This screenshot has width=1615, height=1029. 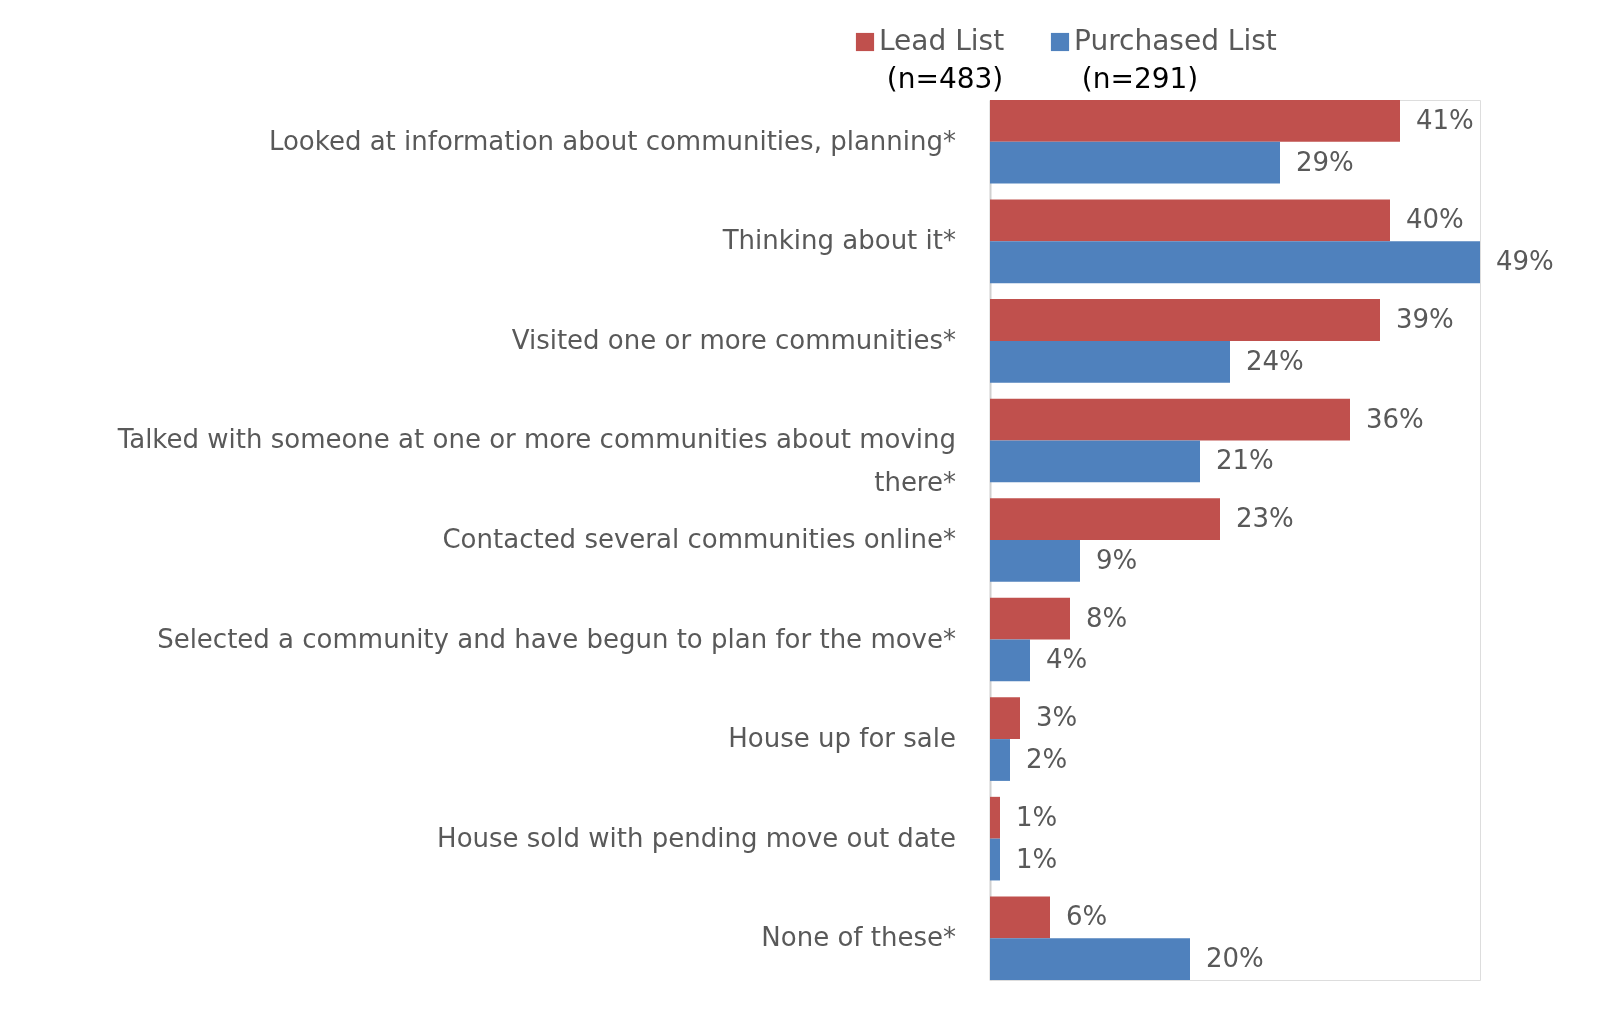 I want to click on data-label: 3%, so click(x=1057, y=717).